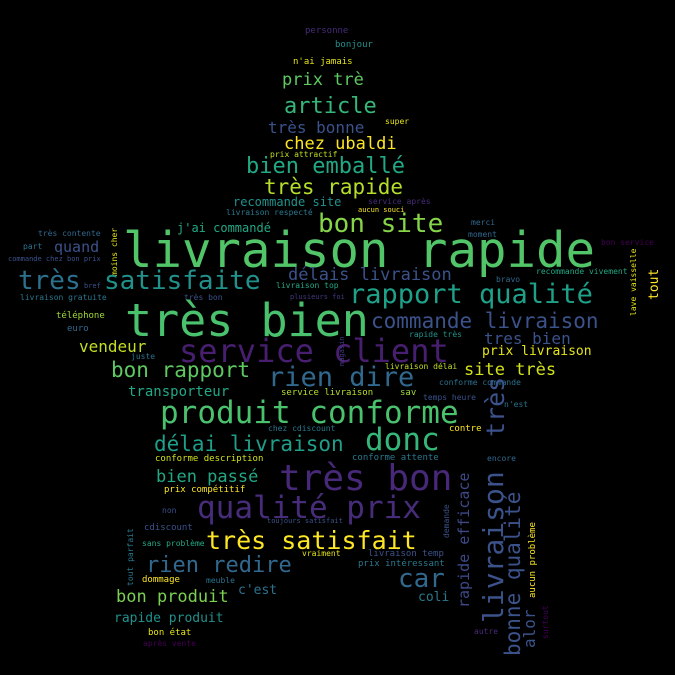  I want to click on word: livraison temp, so click(406, 554).